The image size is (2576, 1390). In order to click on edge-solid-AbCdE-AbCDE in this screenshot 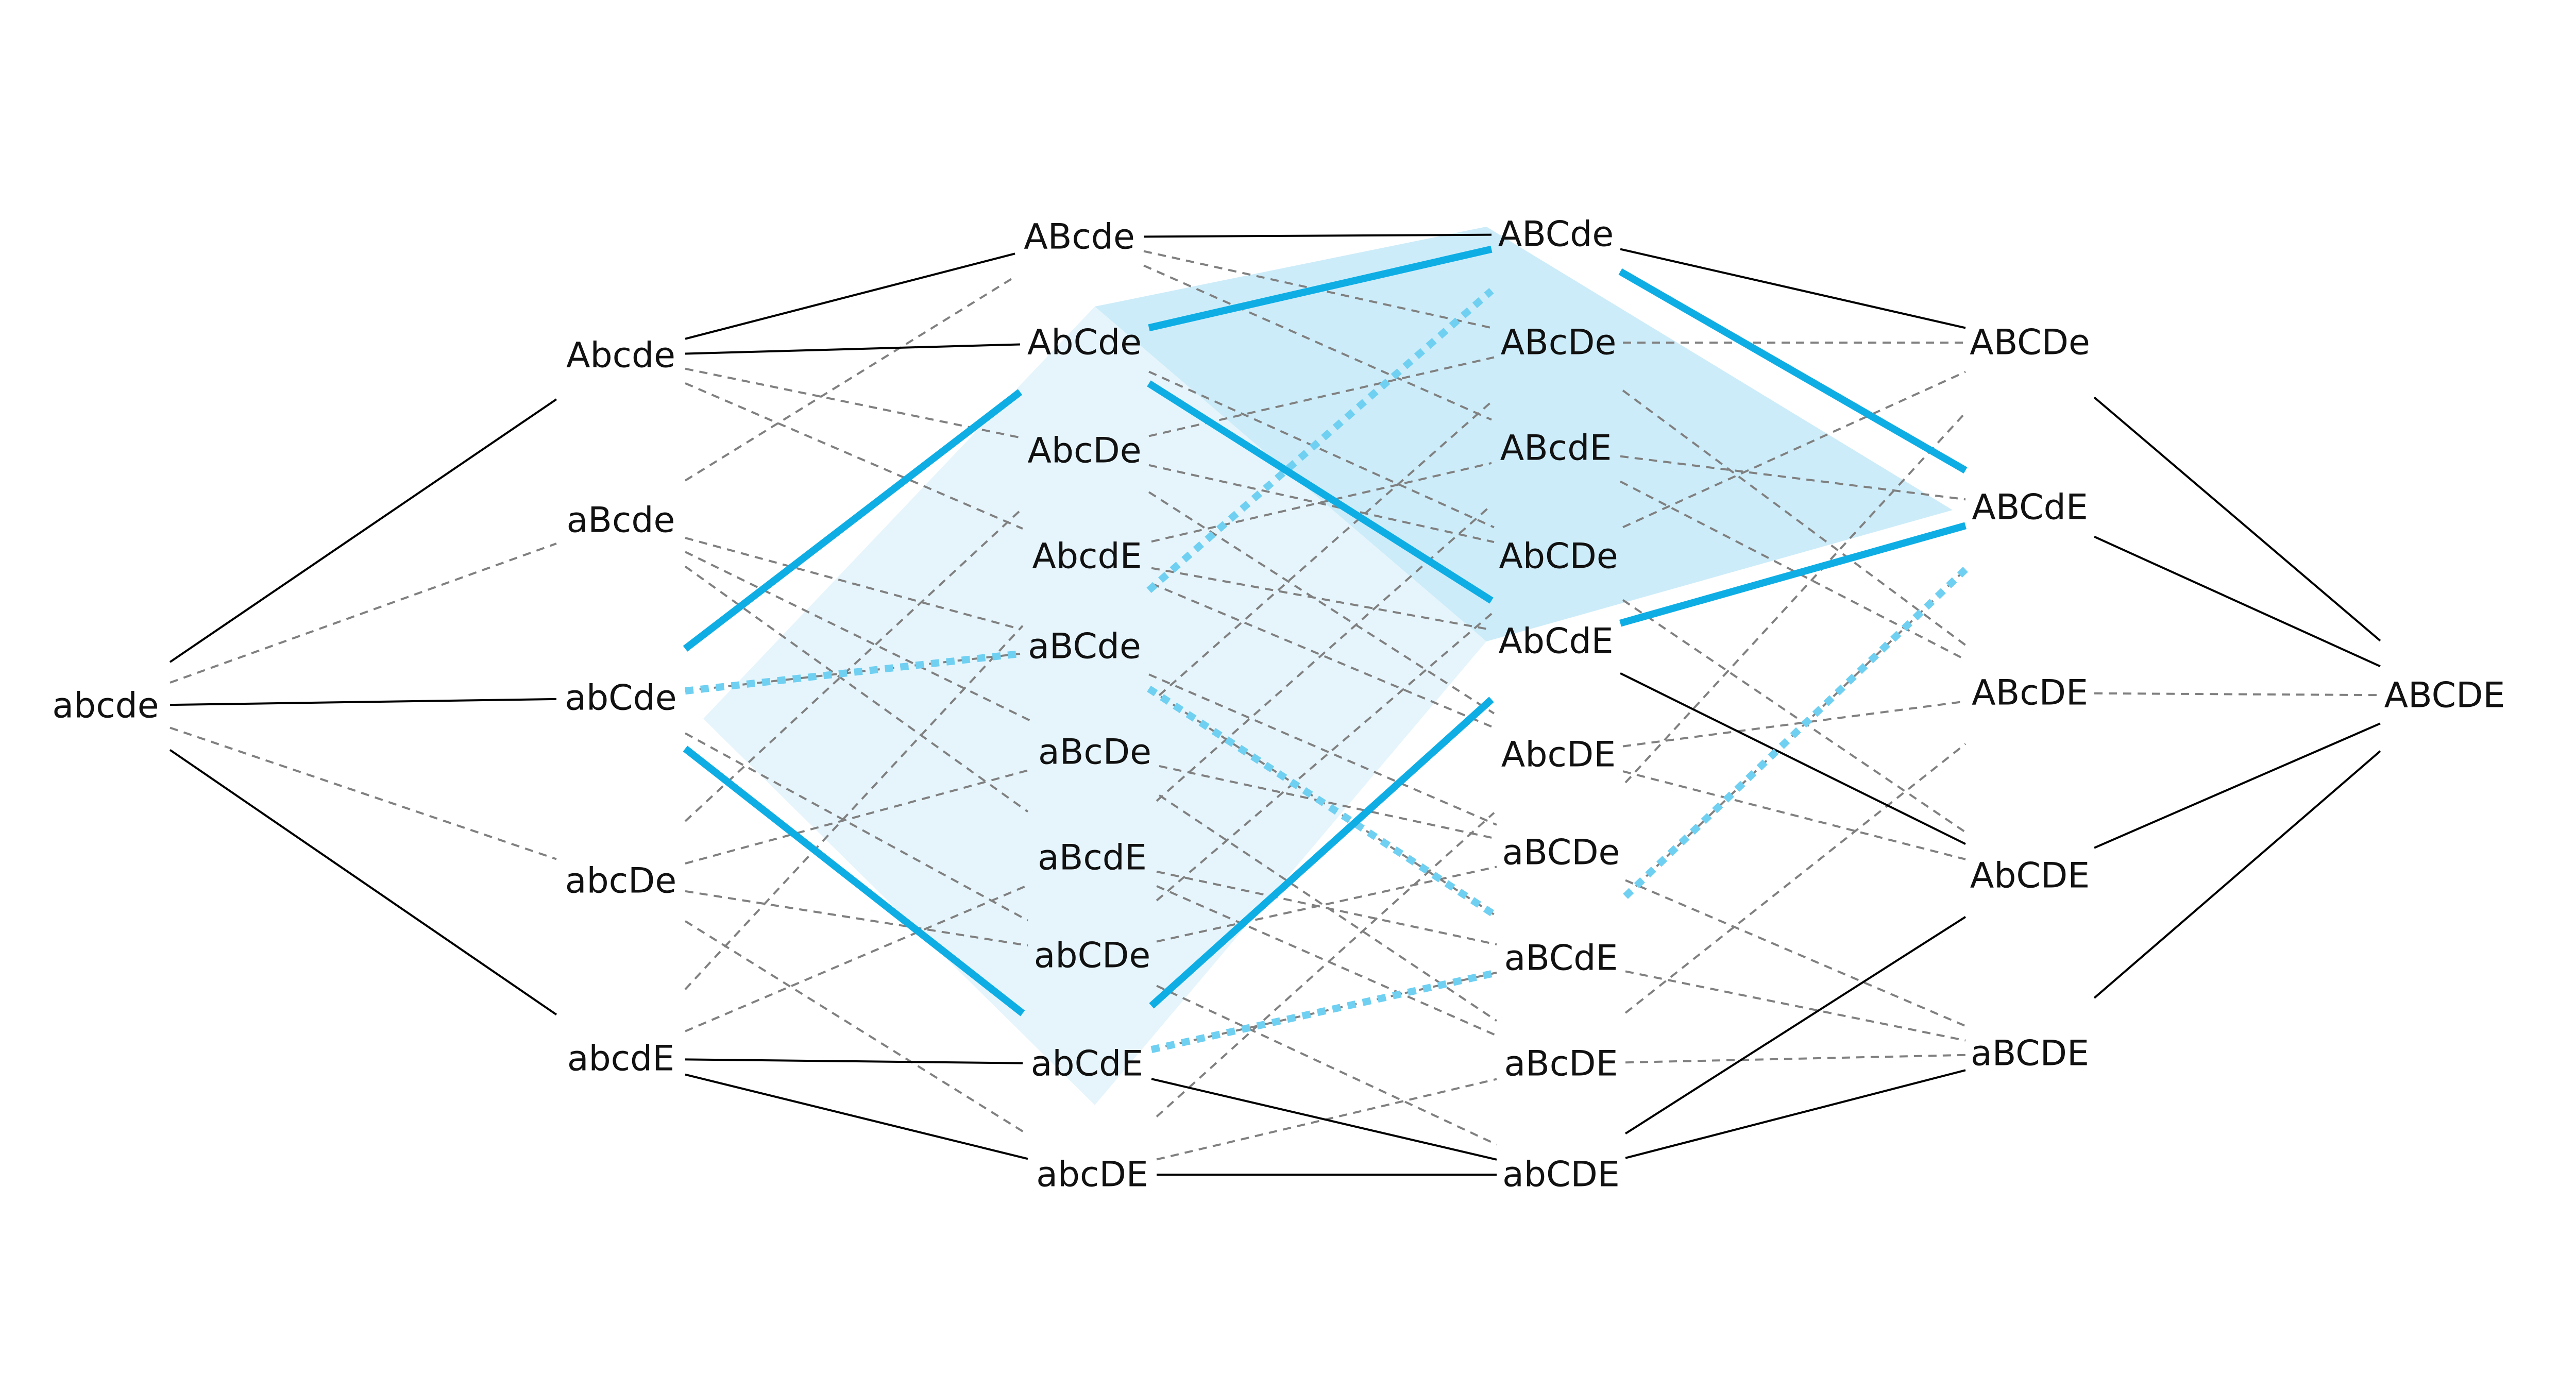, I will do `click(1793, 758)`.